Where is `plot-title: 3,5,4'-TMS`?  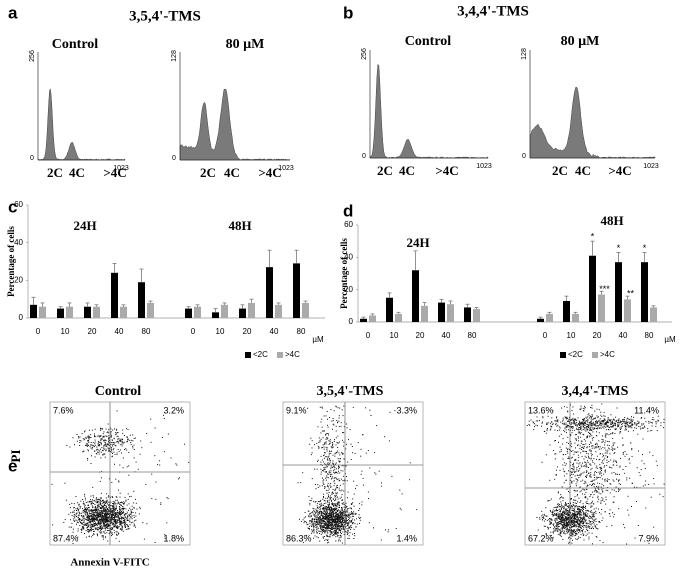 plot-title: 3,5,4'-TMS is located at coordinates (350, 391).